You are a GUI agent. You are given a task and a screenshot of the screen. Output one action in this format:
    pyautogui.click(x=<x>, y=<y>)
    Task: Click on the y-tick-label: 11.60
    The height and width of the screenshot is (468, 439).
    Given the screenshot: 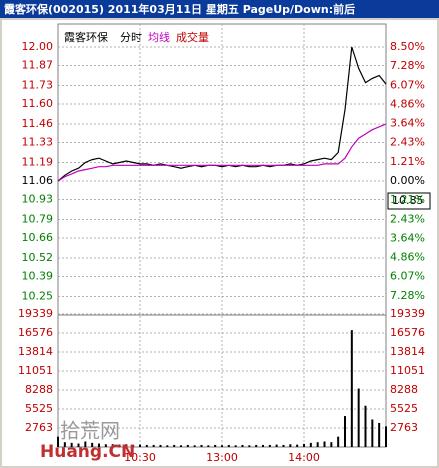 What is the action you would take?
    pyautogui.click(x=38, y=103)
    